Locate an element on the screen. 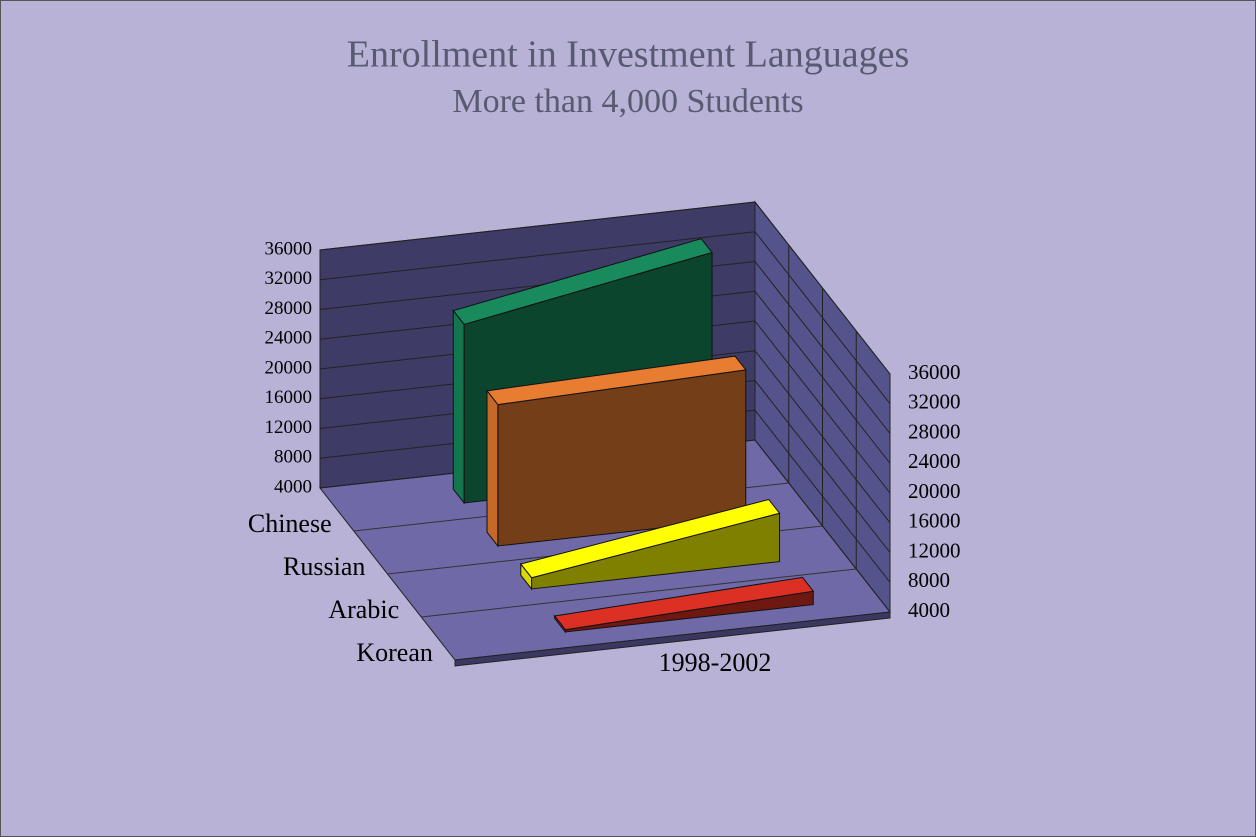 The width and height of the screenshot is (1256, 837). y2-tick-label: 36000 is located at coordinates (934, 372).